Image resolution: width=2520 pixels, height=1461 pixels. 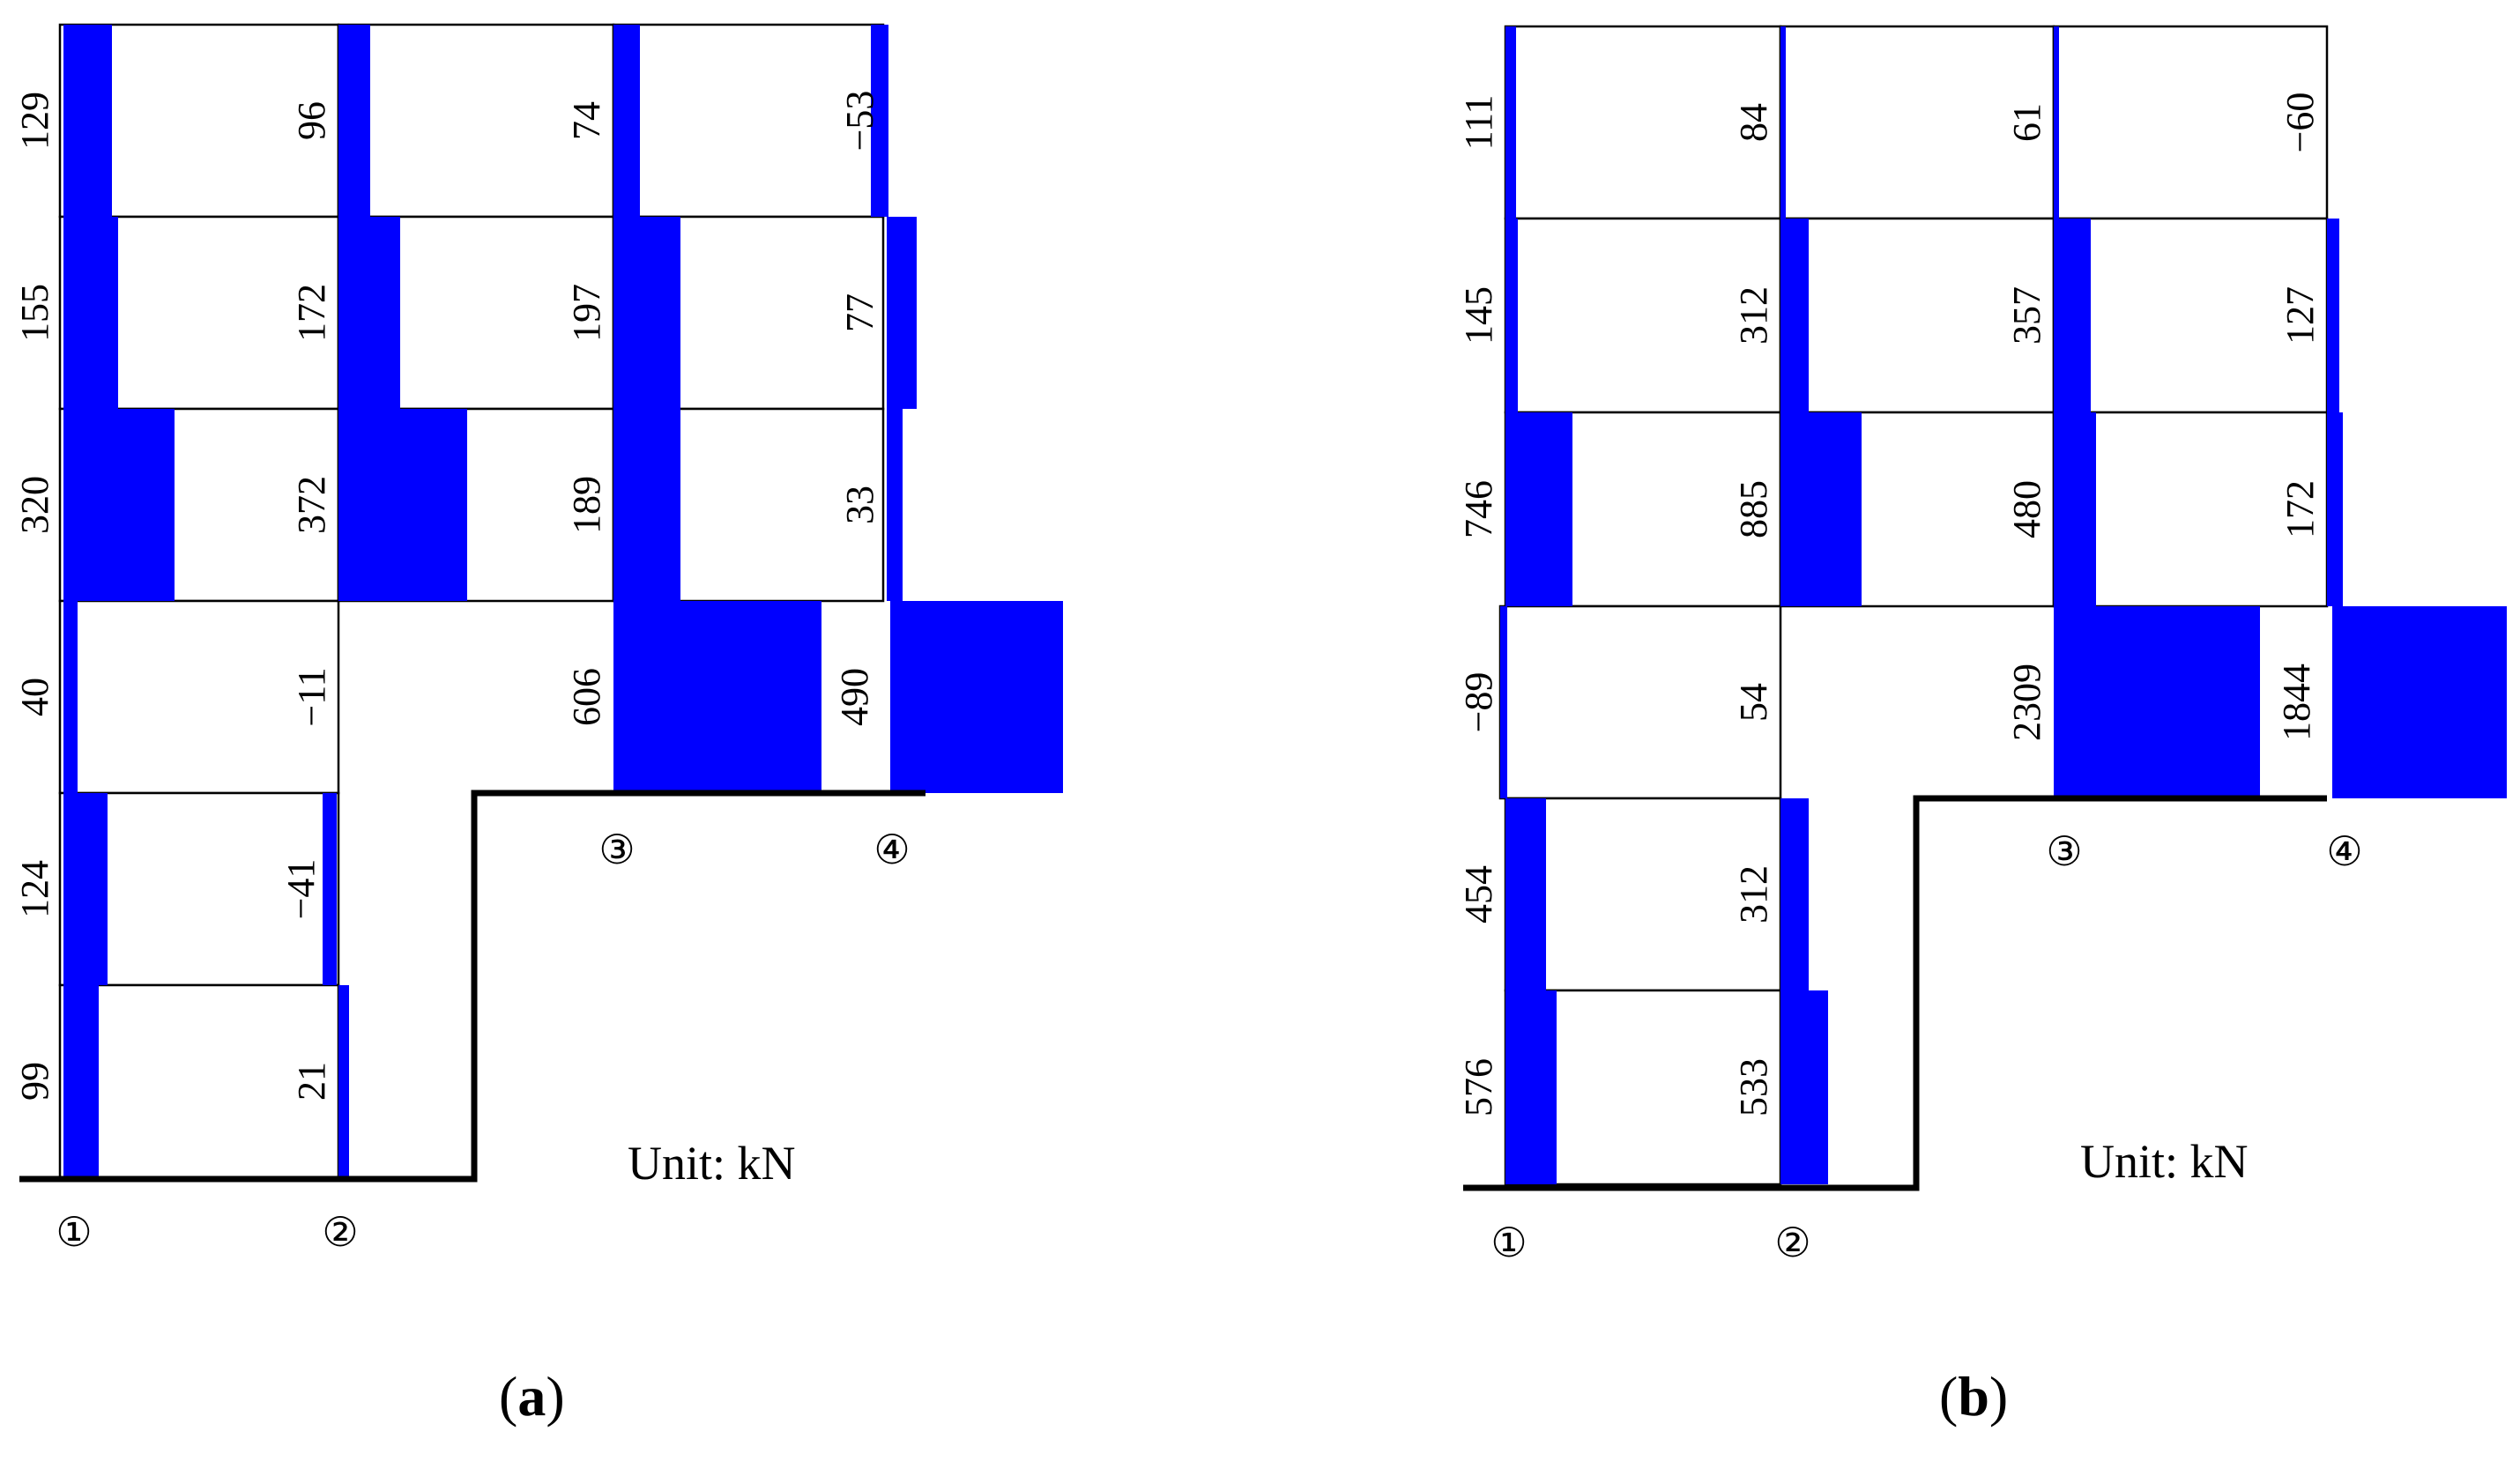 What do you see at coordinates (586, 413) in the screenshot?
I see `value-labels-axis3: 74 197 189 606` at bounding box center [586, 413].